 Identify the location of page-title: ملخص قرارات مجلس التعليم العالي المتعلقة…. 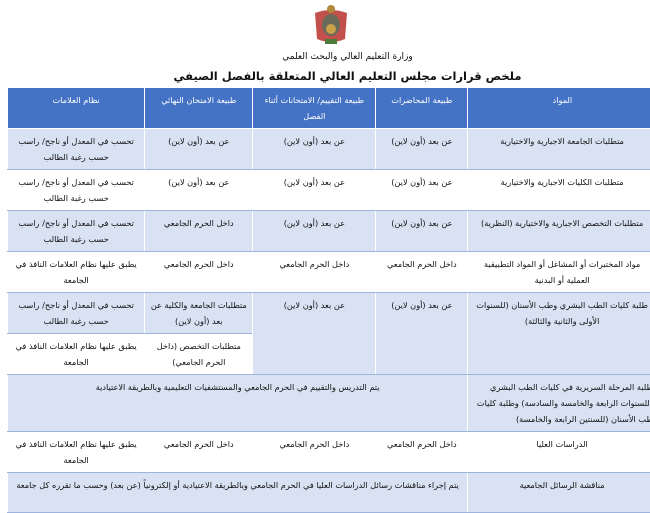
(325, 76).